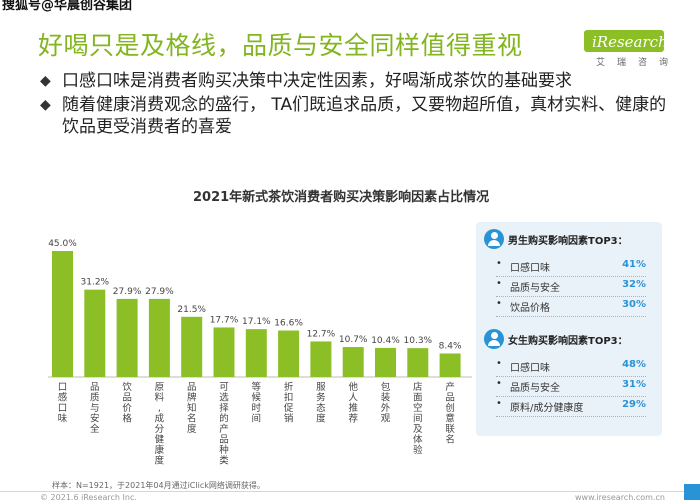 This screenshot has width=700, height=502. Describe the element at coordinates (450, 346) in the screenshot. I see `bar-value-label: 8.4%` at that location.